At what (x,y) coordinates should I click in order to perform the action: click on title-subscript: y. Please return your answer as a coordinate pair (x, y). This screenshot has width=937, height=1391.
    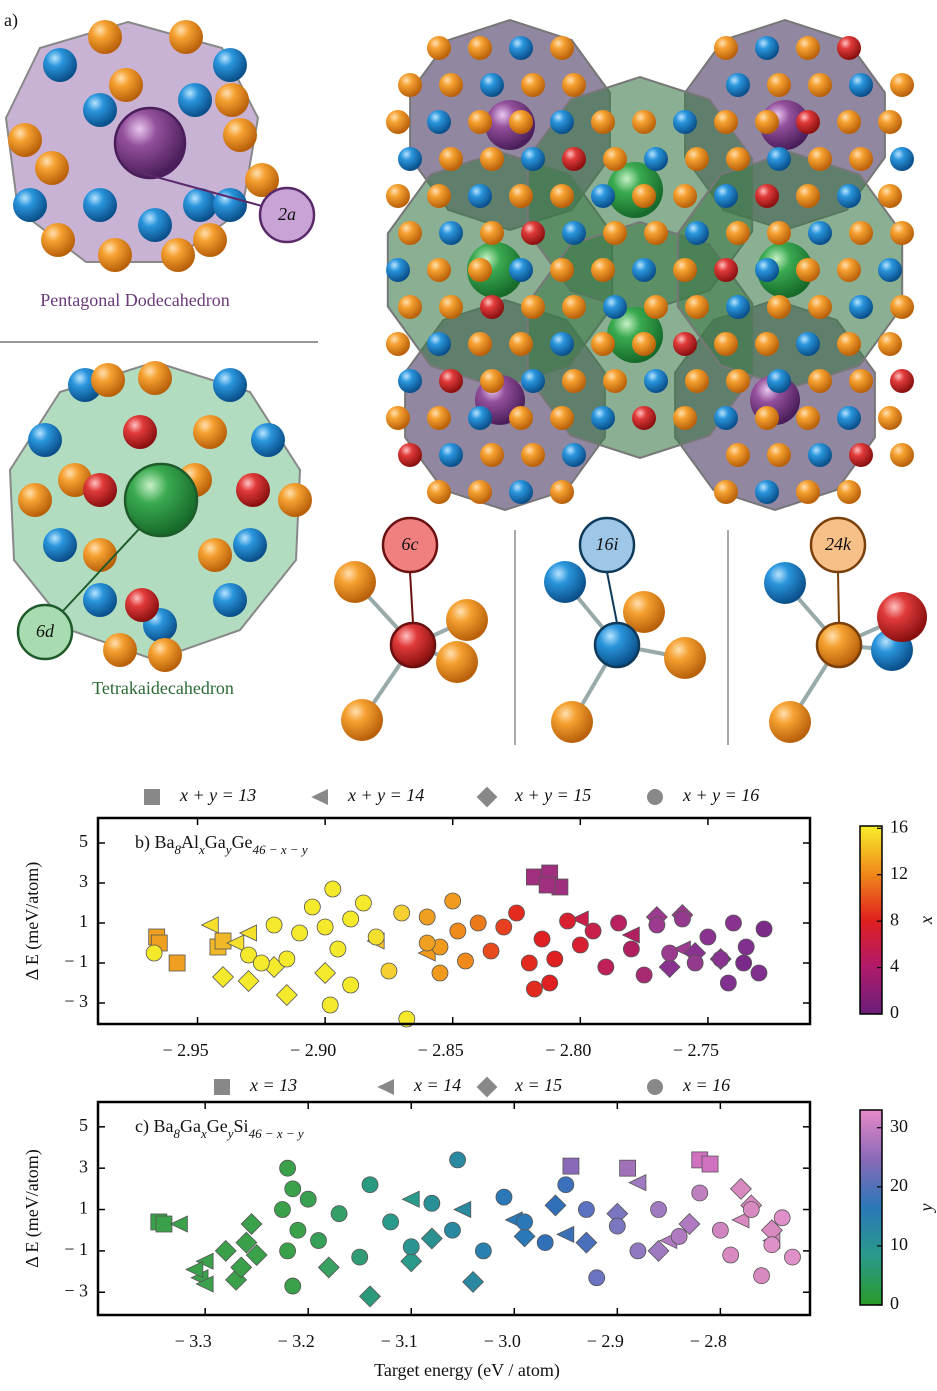
    Looking at the image, I should click on (228, 849).